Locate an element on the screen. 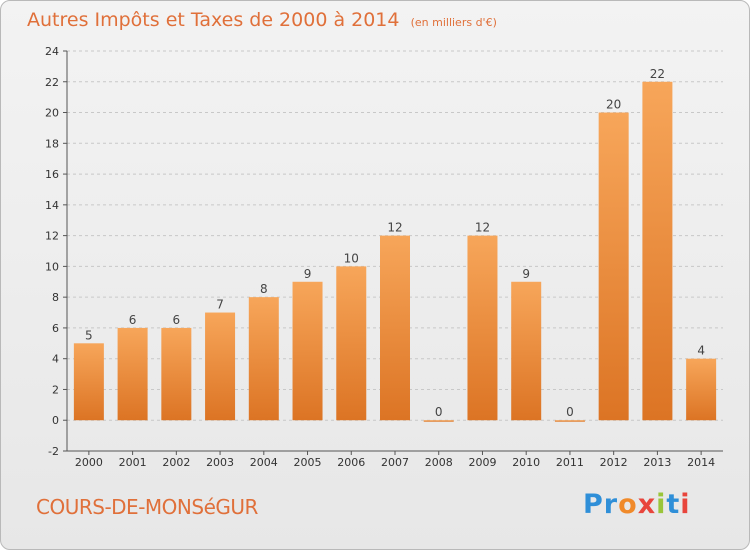  x-tick-label: 2003 is located at coordinates (220, 462).